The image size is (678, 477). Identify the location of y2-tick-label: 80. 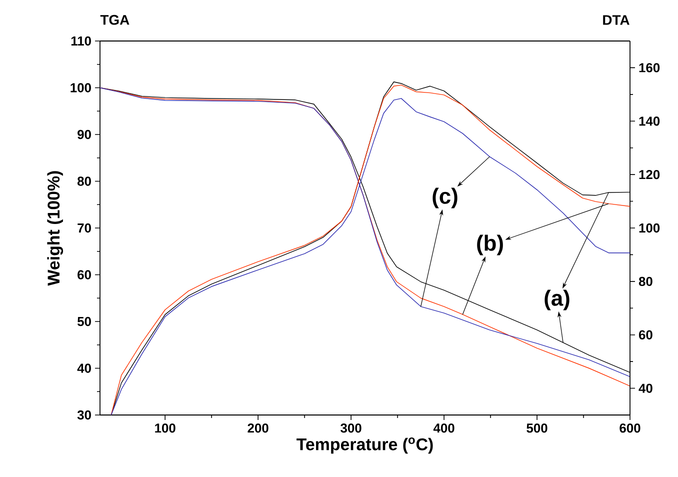
(645, 281).